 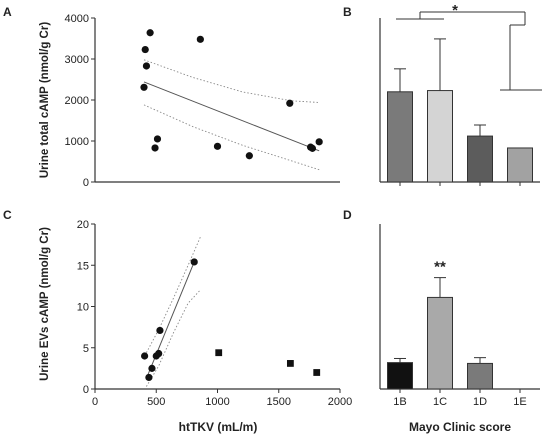 What do you see at coordinates (340, 402) in the screenshot?
I see `x-tick-label: 2000` at bounding box center [340, 402].